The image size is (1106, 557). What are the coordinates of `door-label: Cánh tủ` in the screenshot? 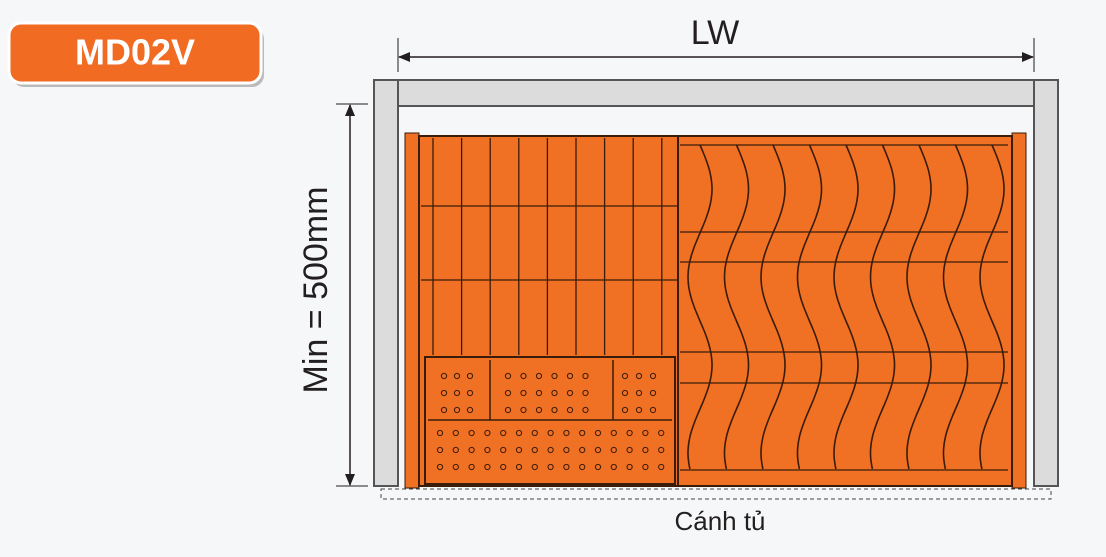 It's located at (719, 521).